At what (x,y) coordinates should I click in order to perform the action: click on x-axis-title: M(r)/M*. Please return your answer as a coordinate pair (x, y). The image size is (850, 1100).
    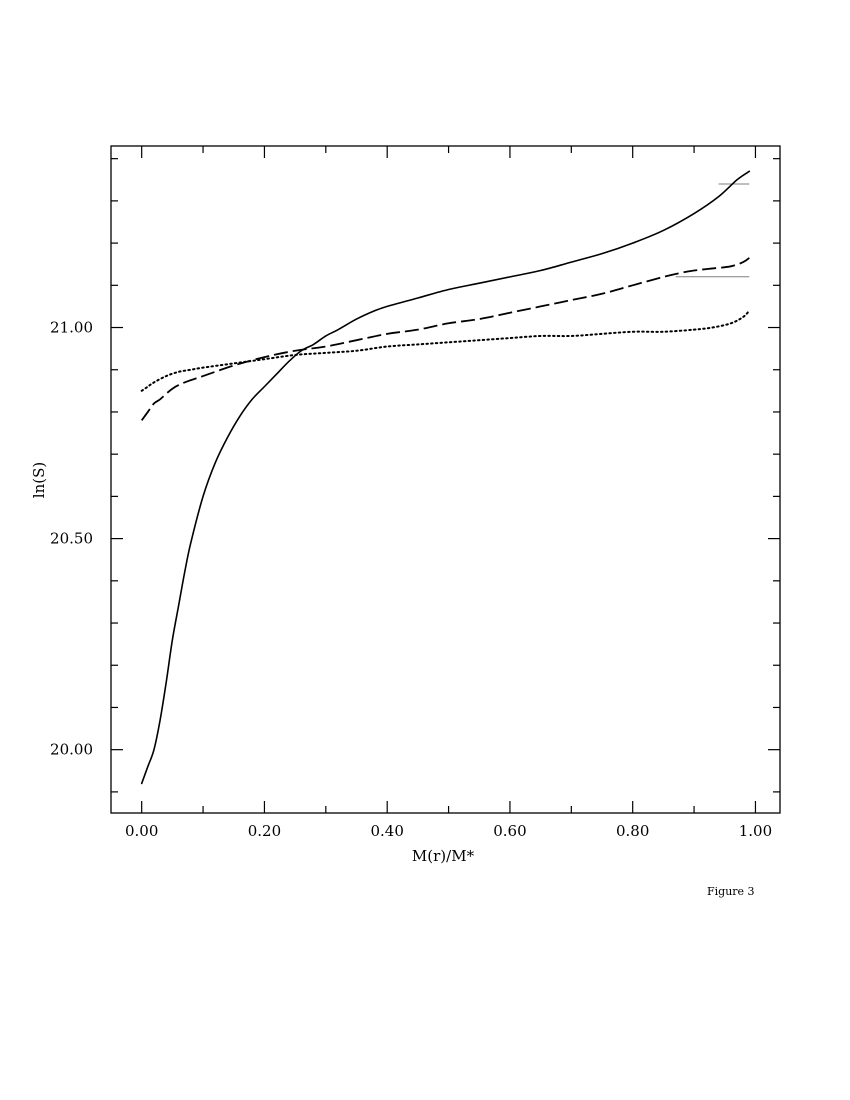
    Looking at the image, I should click on (443, 856).